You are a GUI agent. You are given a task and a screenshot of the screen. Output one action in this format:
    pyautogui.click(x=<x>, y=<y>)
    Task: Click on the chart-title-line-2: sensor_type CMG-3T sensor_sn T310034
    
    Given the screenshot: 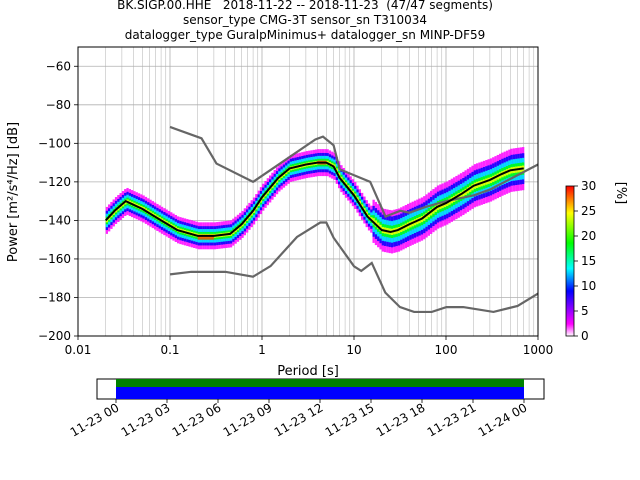 What is the action you would take?
    pyautogui.click(x=305, y=20)
    